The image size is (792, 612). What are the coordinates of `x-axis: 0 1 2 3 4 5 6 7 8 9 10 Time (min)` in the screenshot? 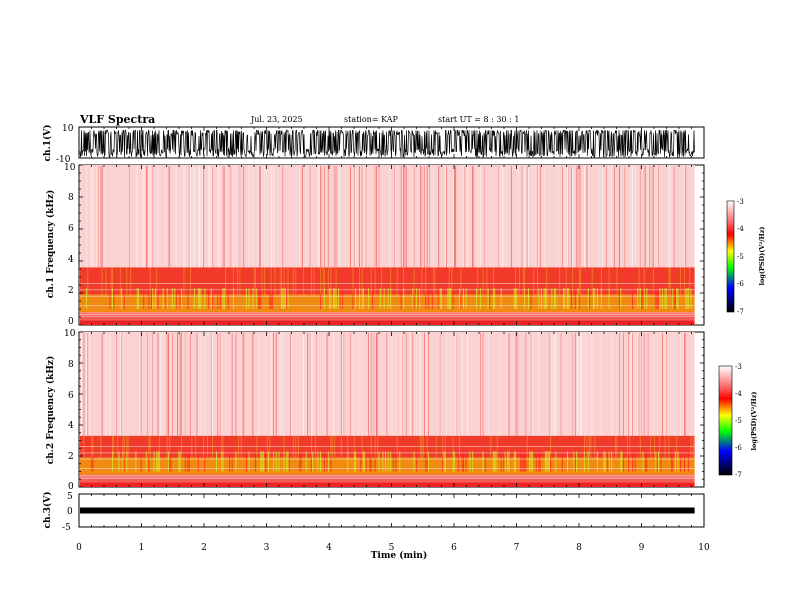 It's located at (393, 552).